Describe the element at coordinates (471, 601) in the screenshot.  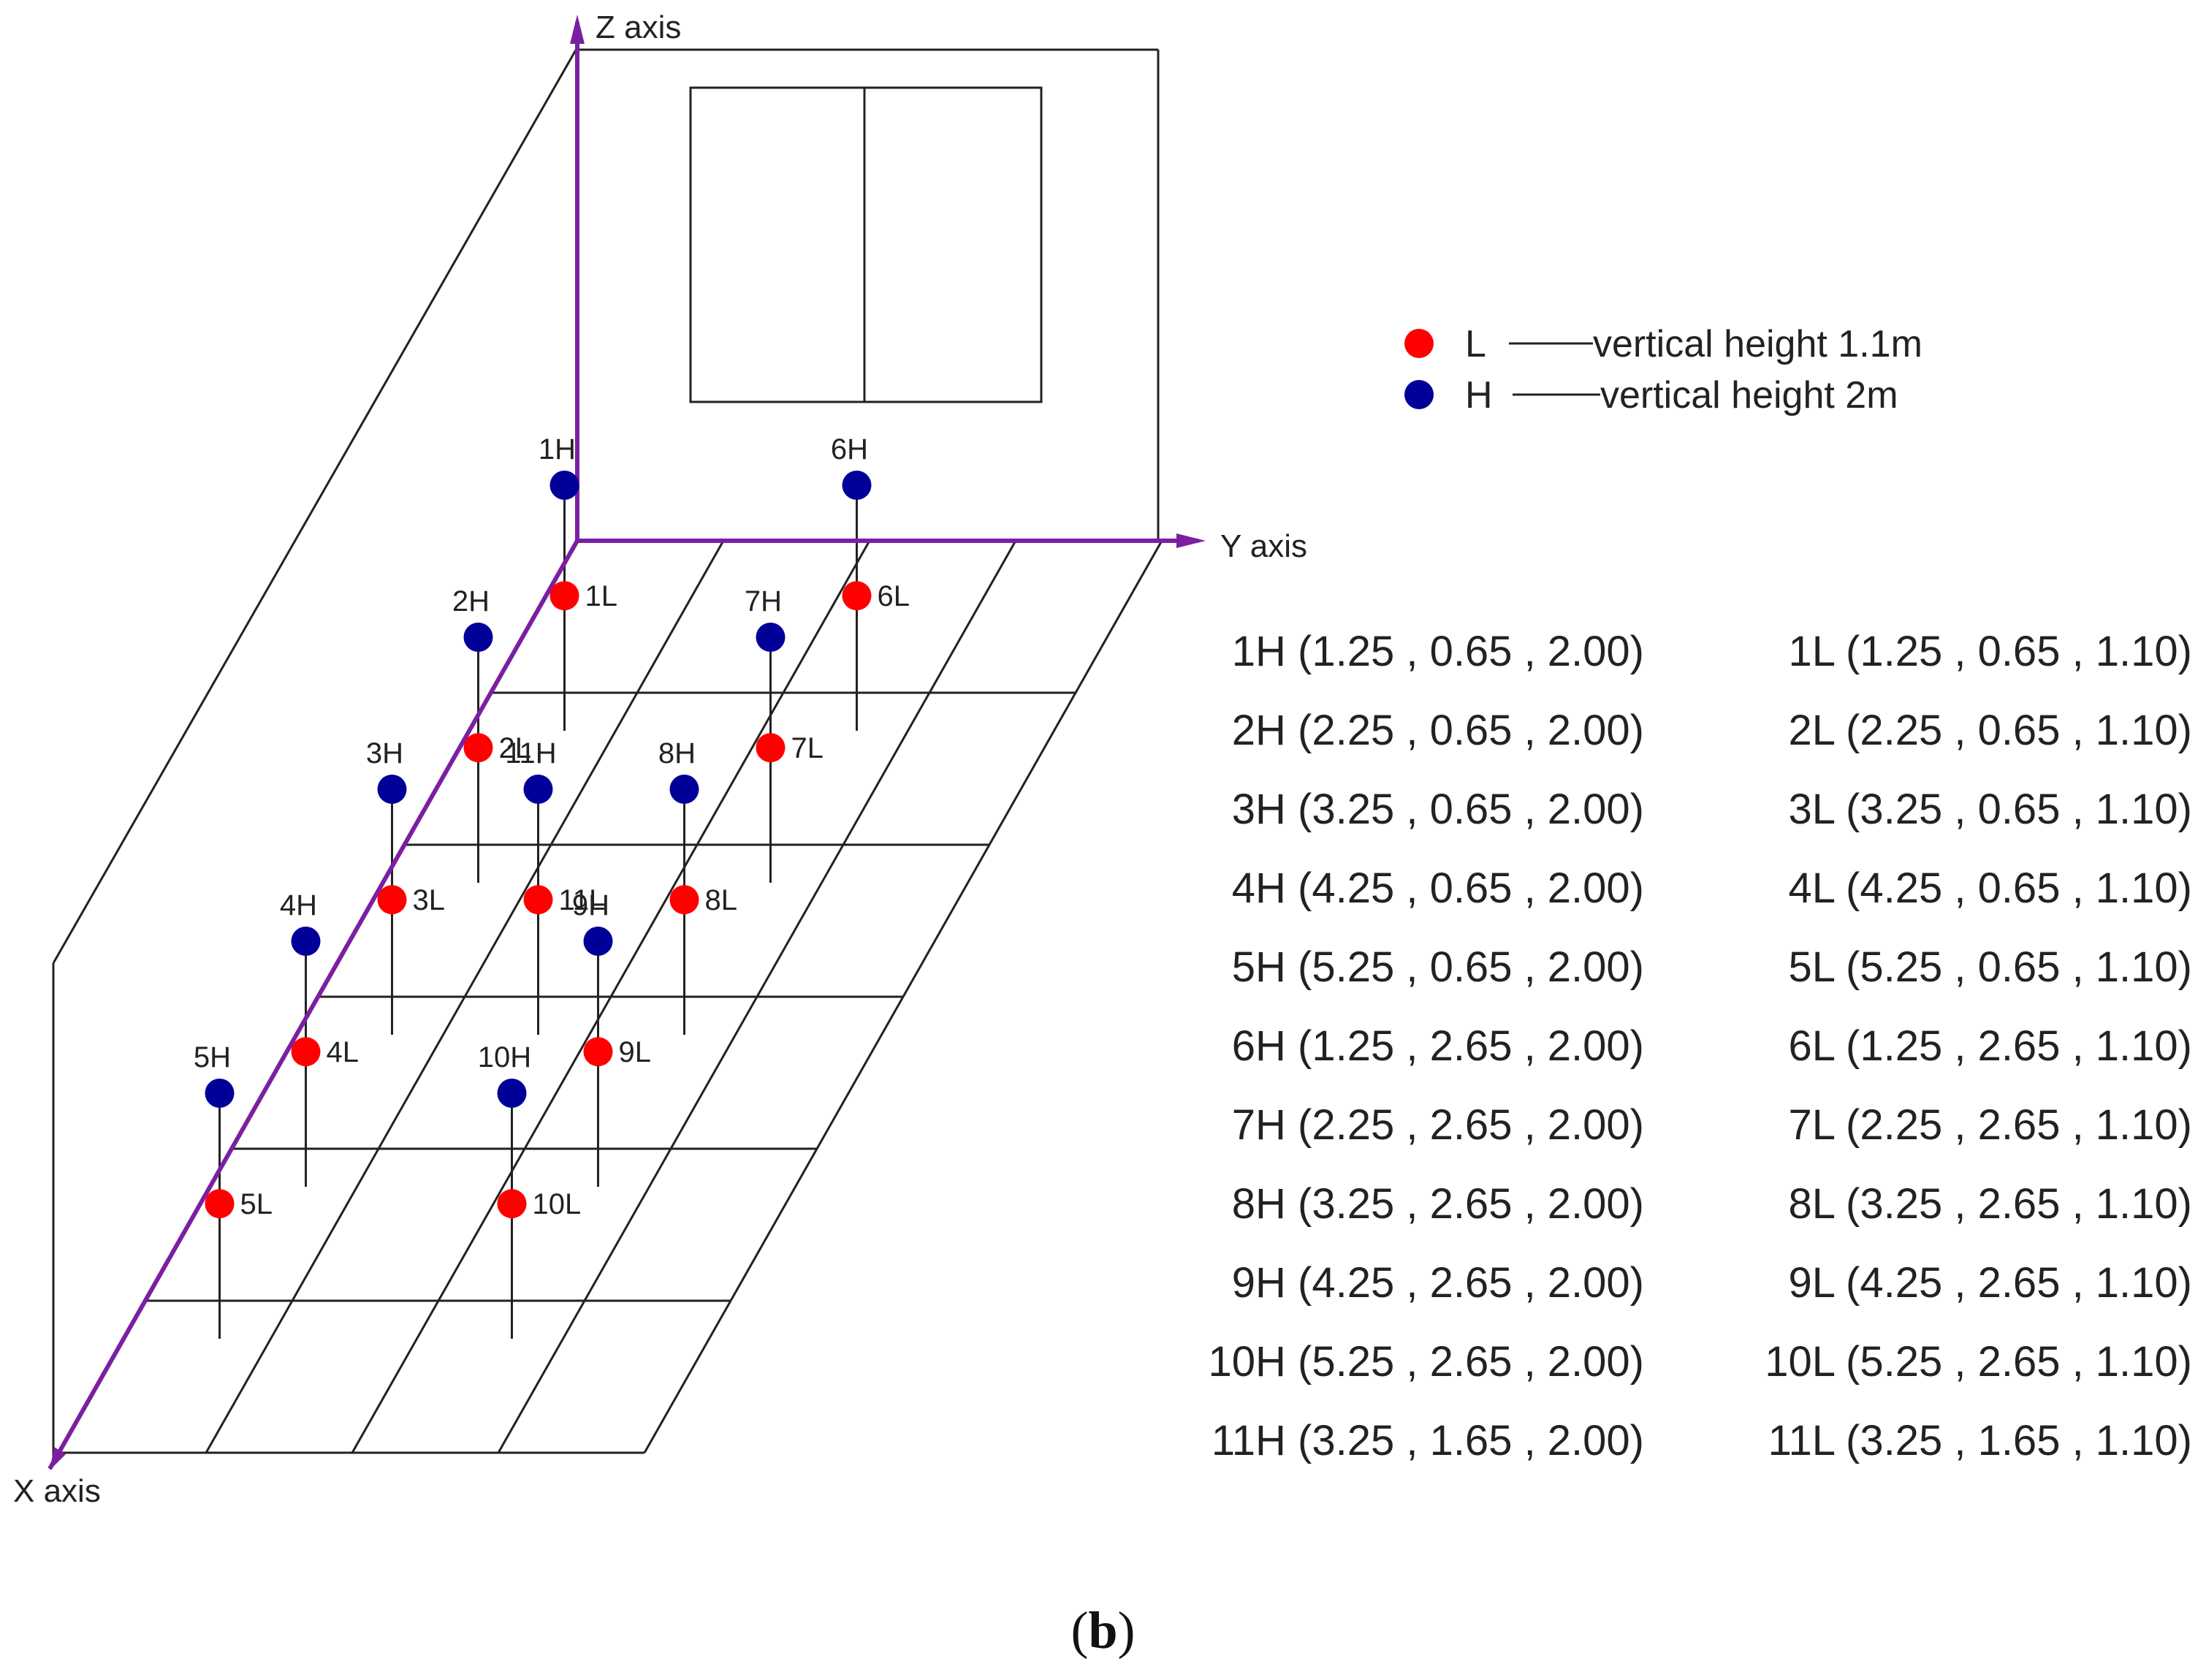
I see `label-2h: 2H` at that location.